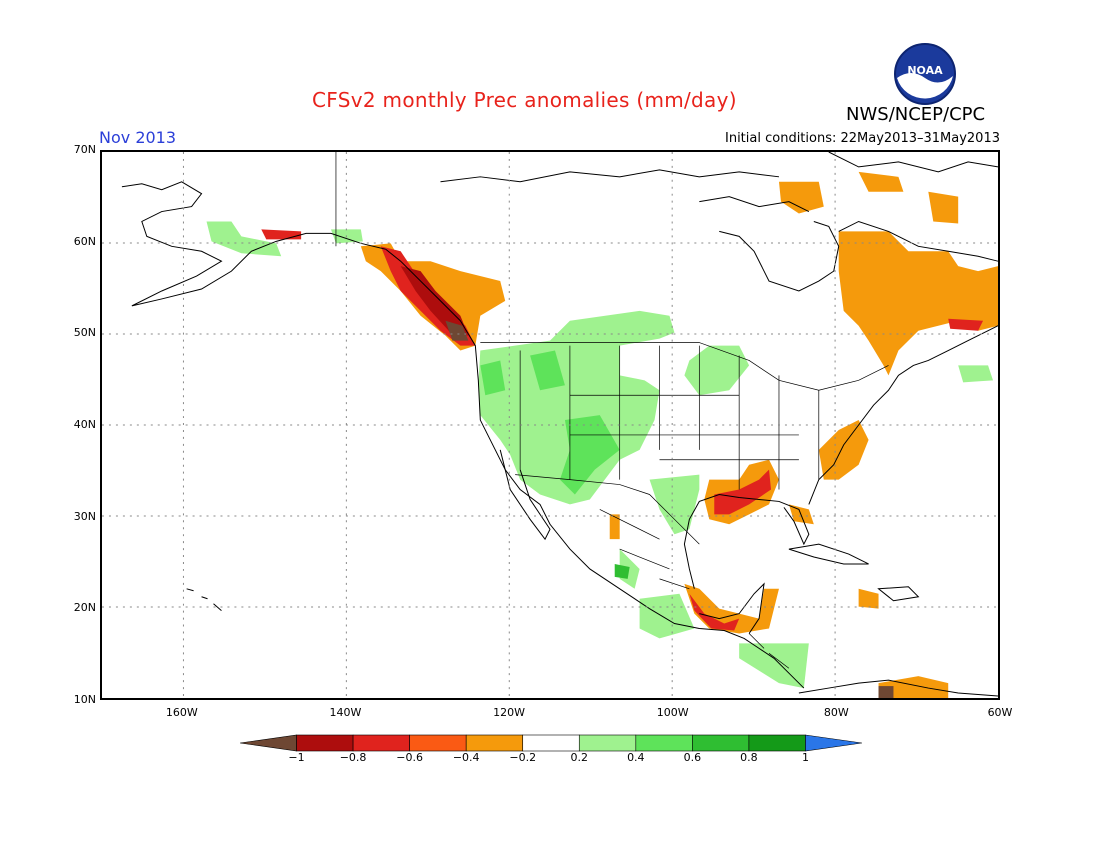  What do you see at coordinates (466, 757) in the screenshot?
I see `colorbar-tick-label: −0.4` at bounding box center [466, 757].